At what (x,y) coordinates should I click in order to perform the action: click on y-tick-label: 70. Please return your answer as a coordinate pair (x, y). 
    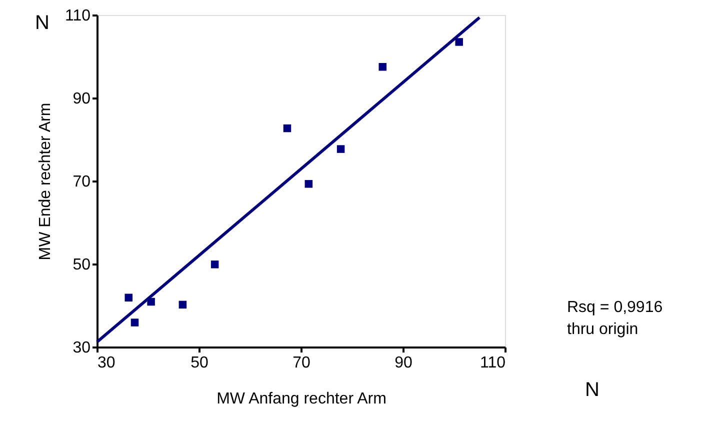
    Looking at the image, I should click on (81, 182).